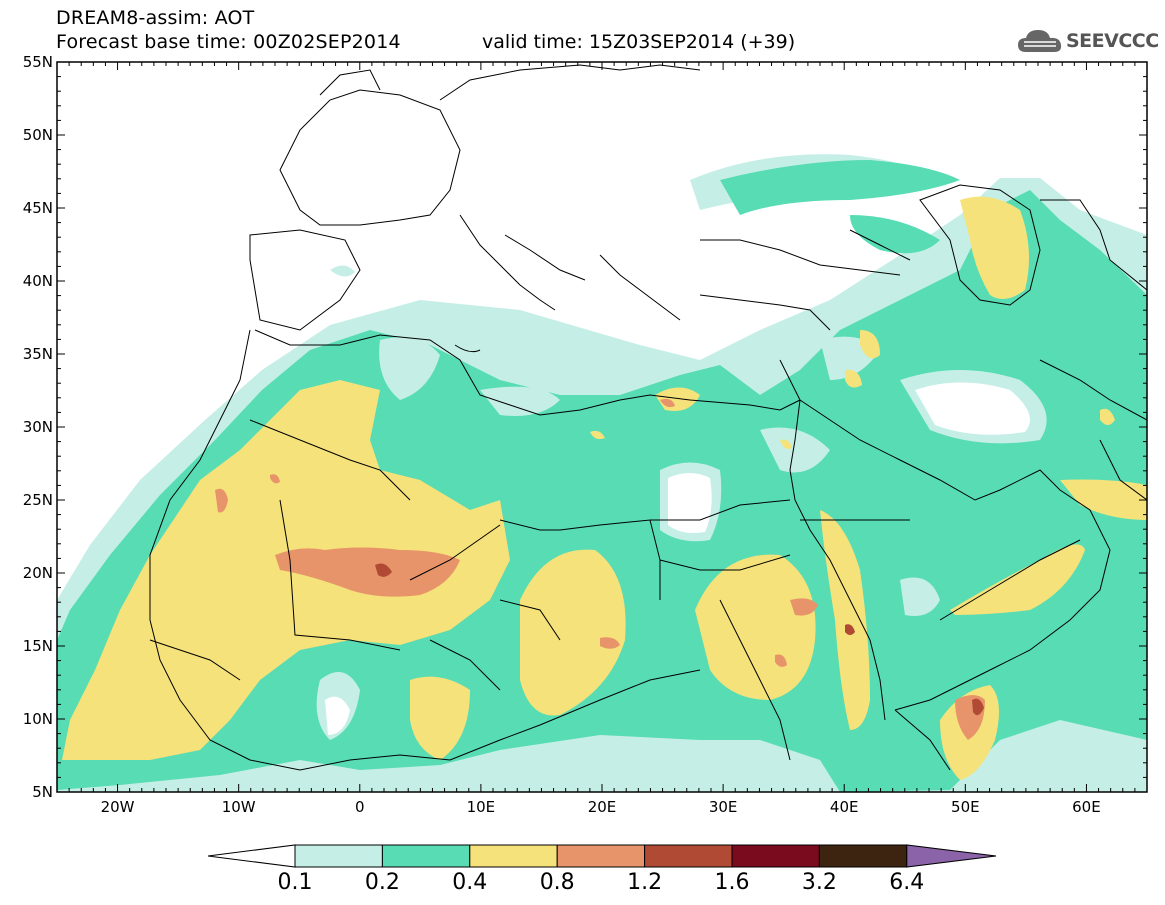 The width and height of the screenshot is (1165, 905). I want to click on lat-label: 25N, so click(38, 500).